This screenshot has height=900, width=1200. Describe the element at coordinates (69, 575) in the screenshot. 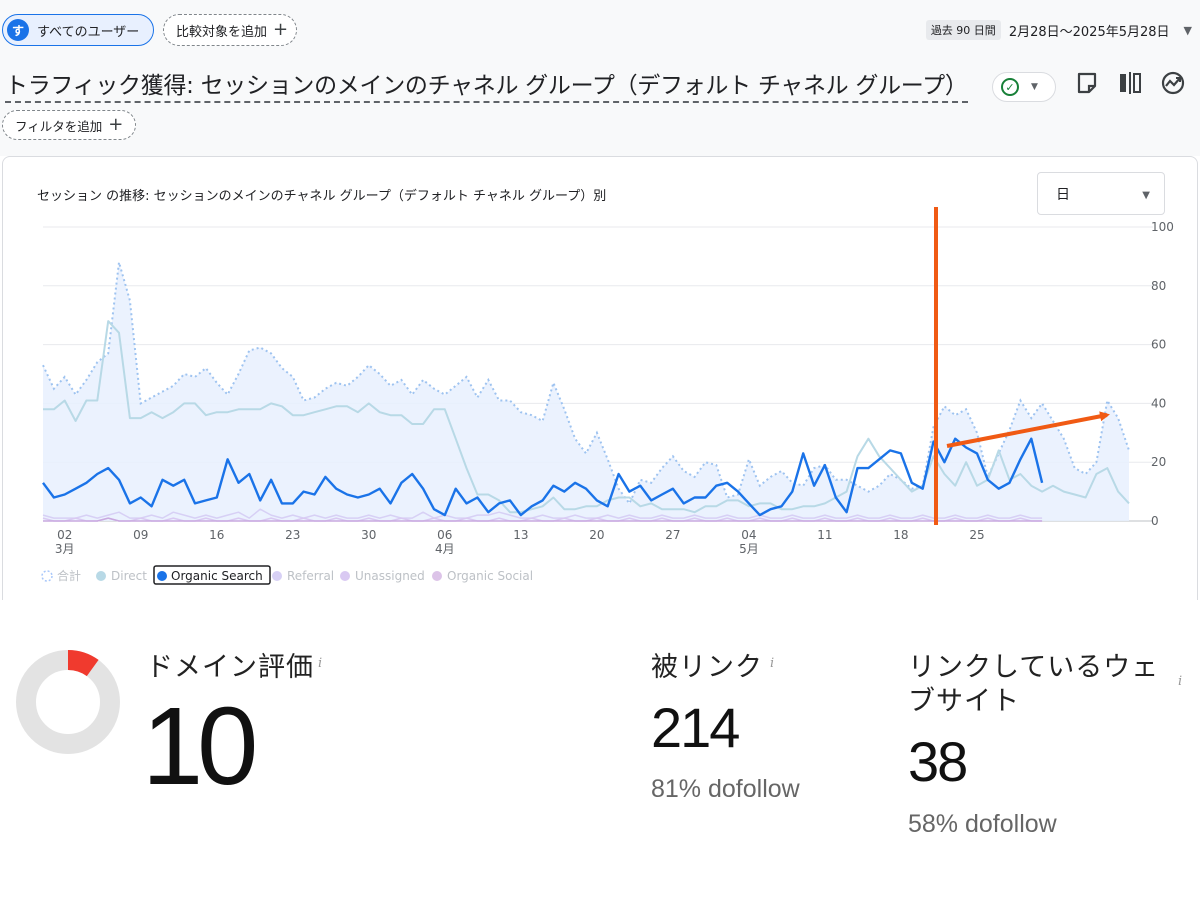

I see `legend-label: 合計` at that location.